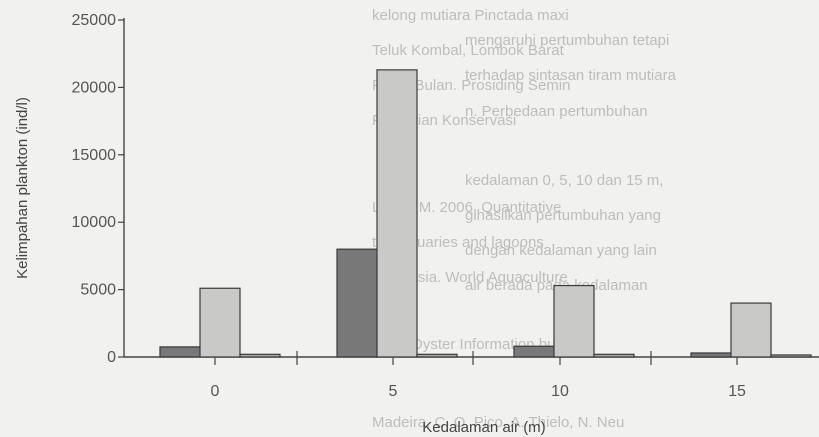  I want to click on background-text-line: dengan kedalaman yang lain, so click(561, 250).